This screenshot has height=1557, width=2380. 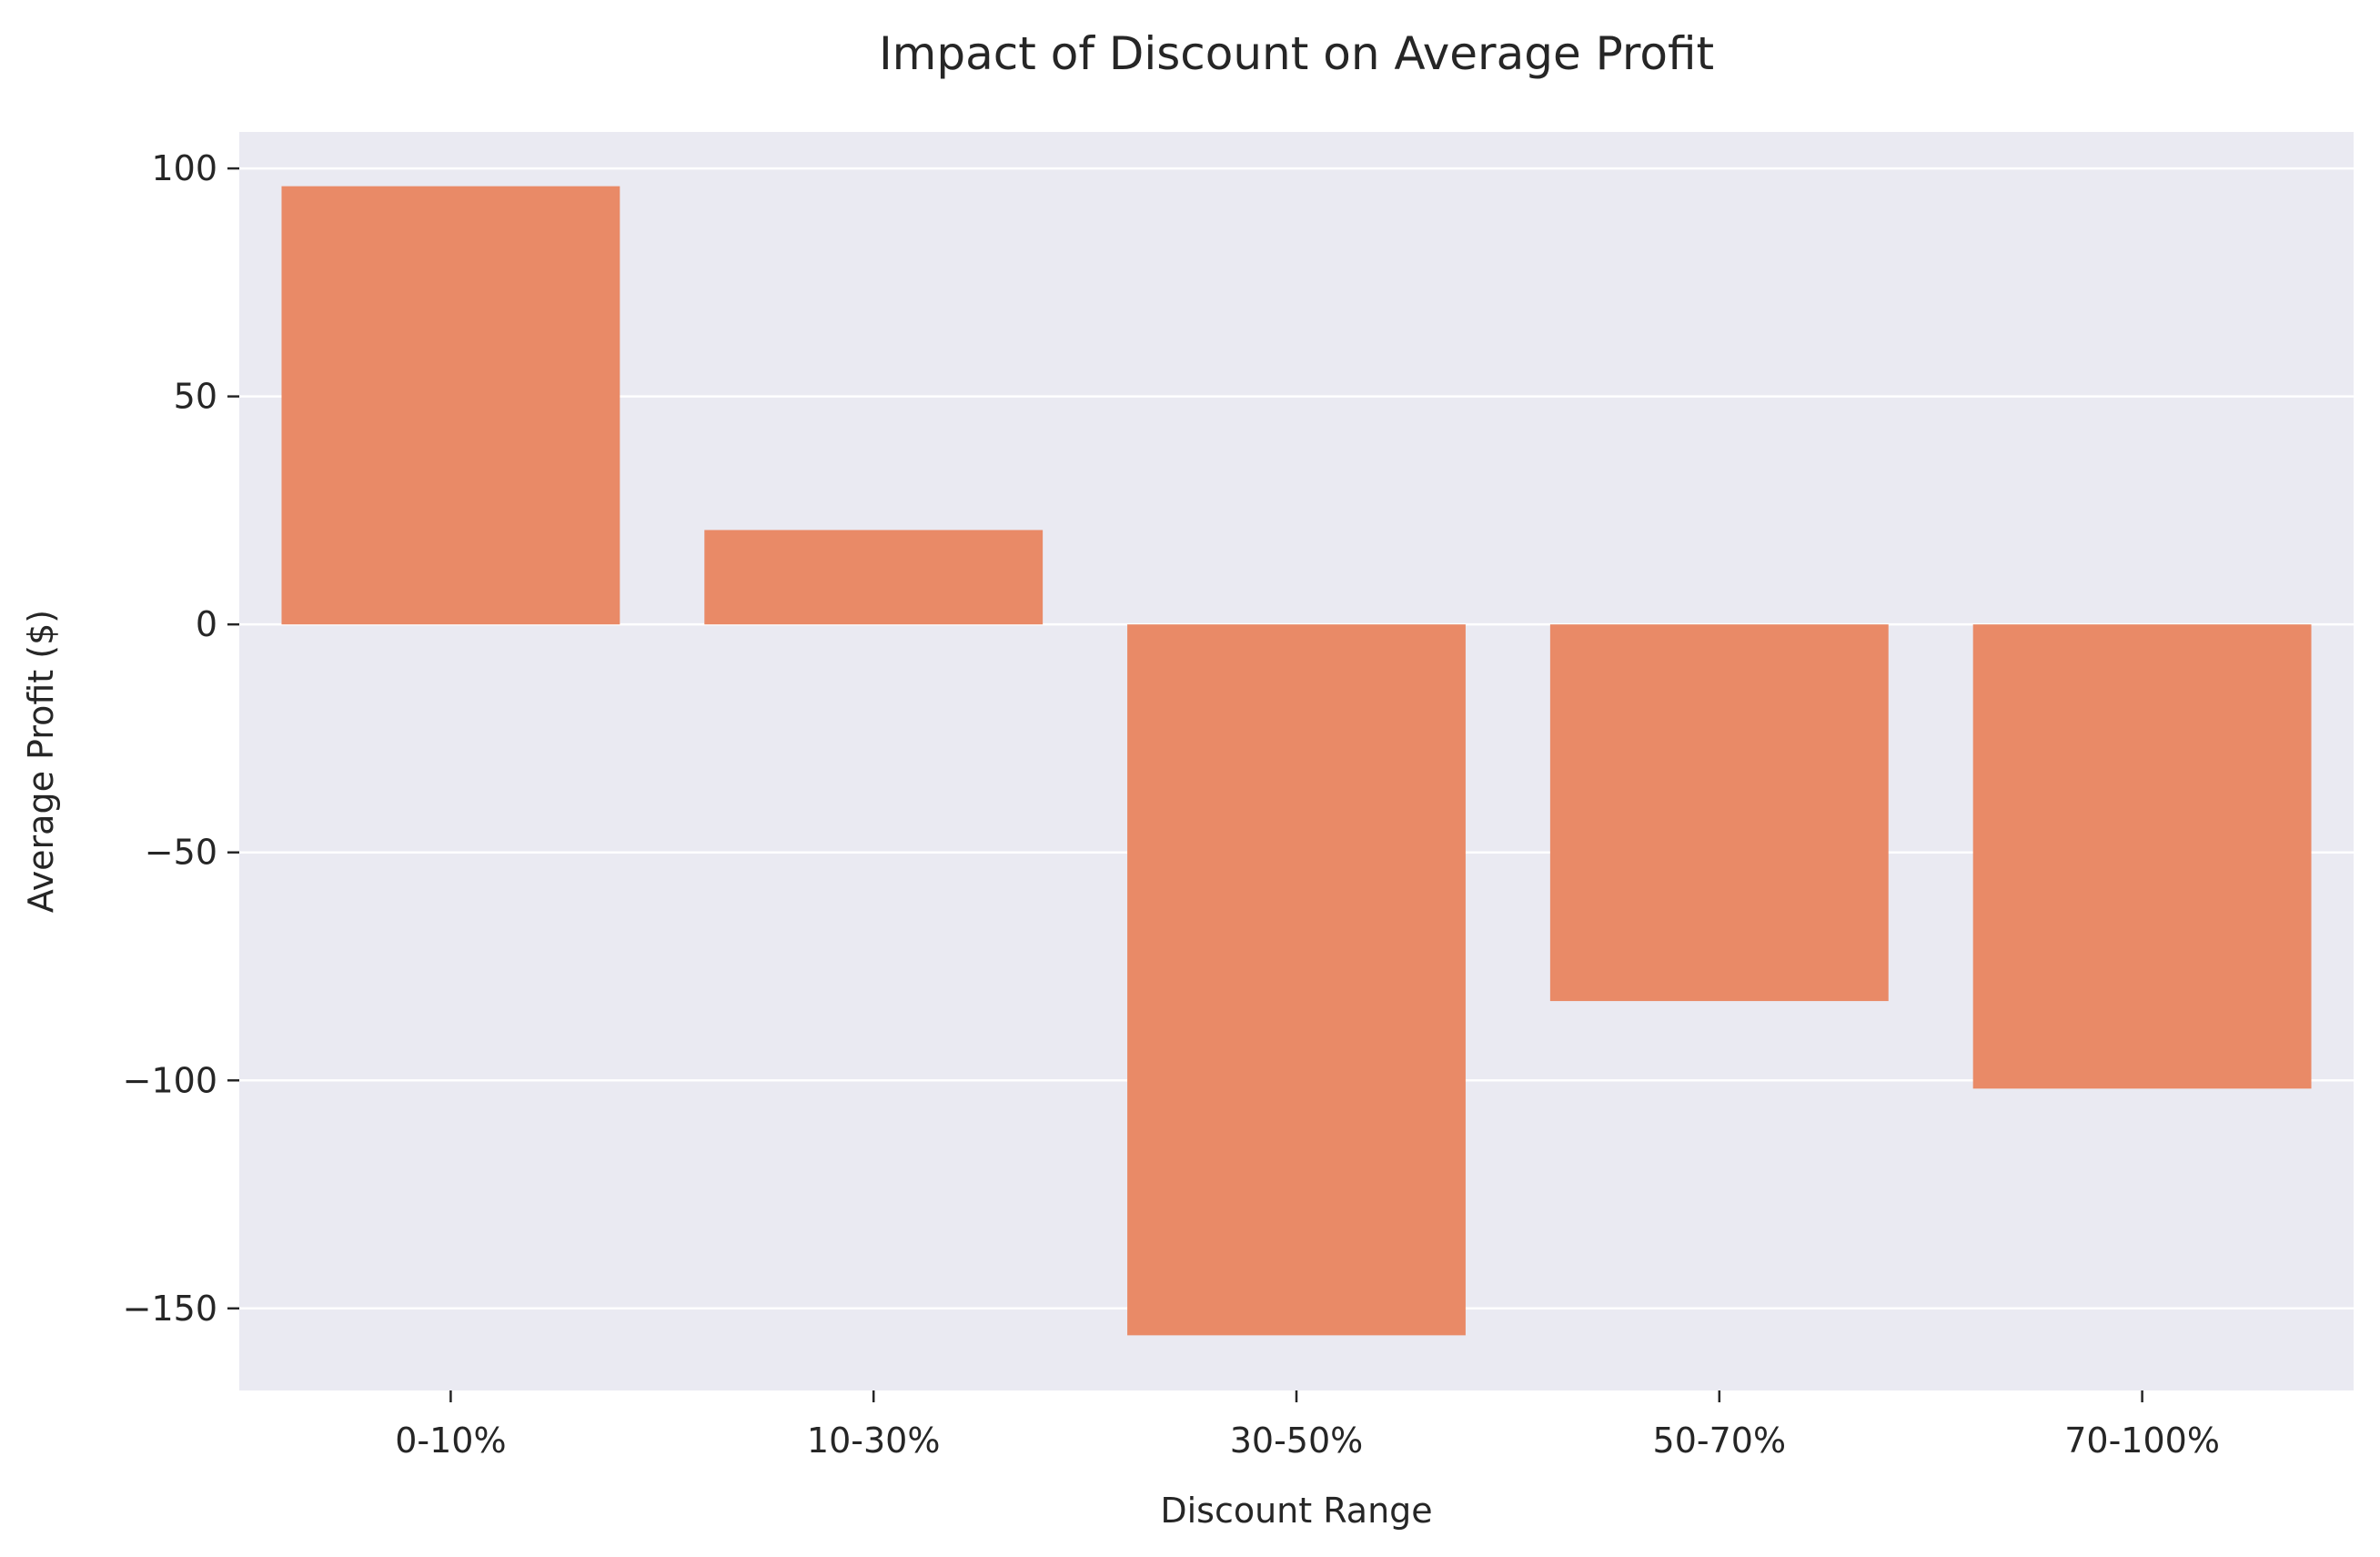 I want to click on y-tick-label: −100, so click(x=170, y=1080).